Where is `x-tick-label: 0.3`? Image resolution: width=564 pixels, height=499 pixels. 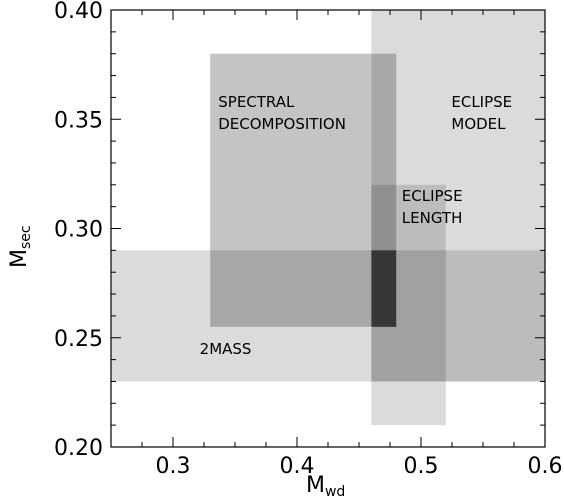
x-tick-label: 0.3 is located at coordinates (173, 466).